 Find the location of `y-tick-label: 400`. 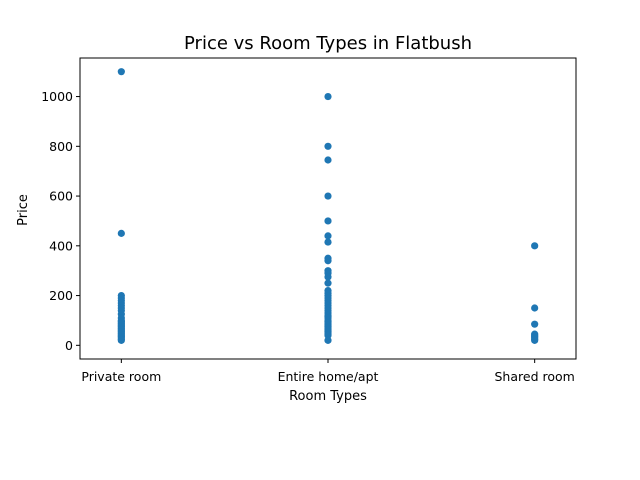

y-tick-label: 400 is located at coordinates (61, 245).